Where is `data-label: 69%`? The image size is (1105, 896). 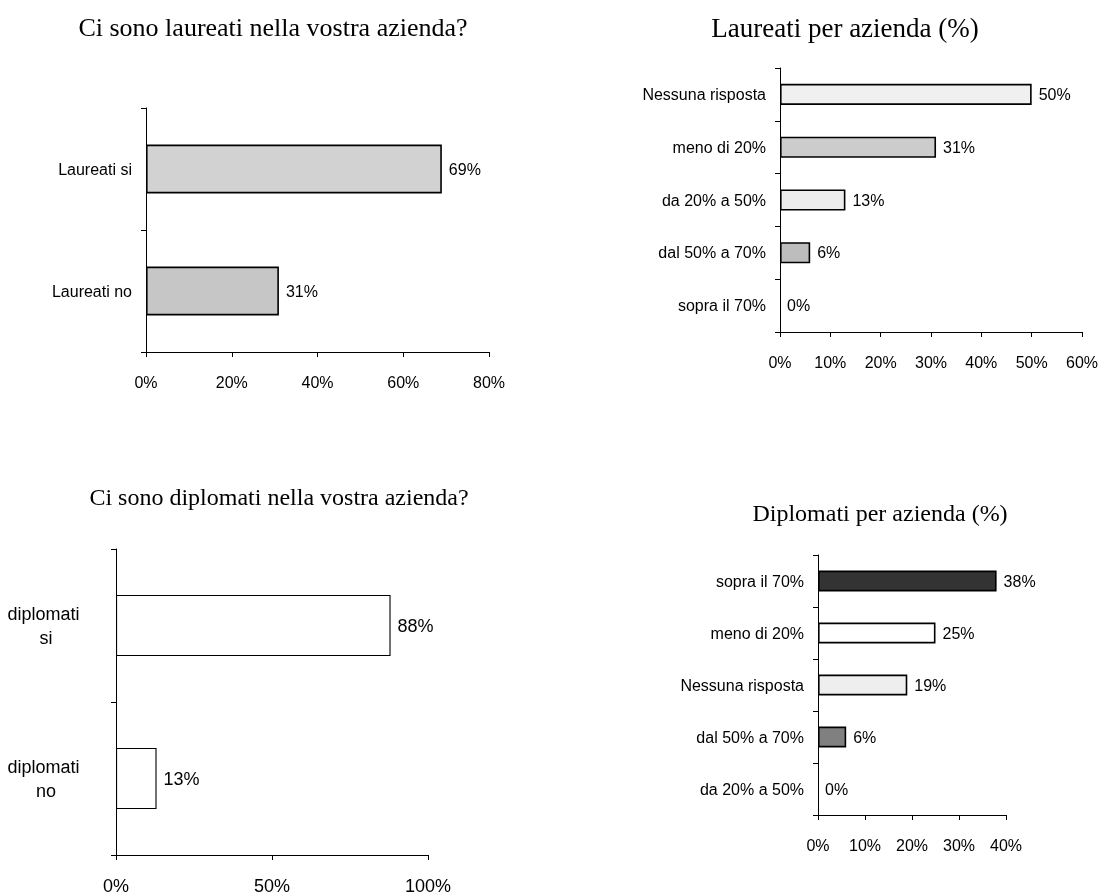 data-label: 69% is located at coordinates (464, 169).